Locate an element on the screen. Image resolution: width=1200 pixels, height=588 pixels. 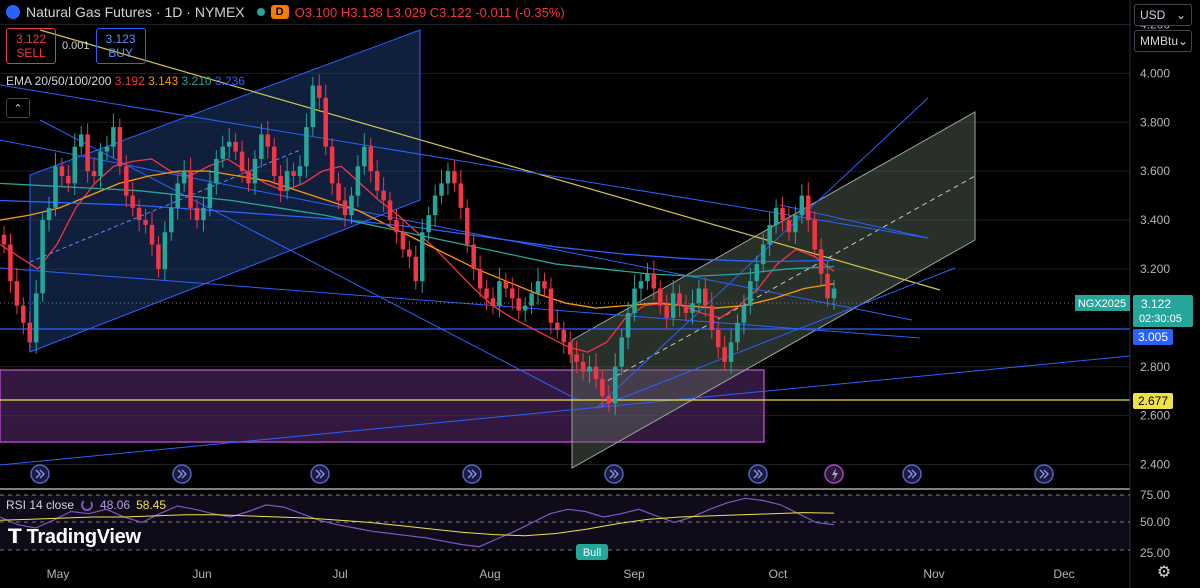
rsi-tick-label: 75.00 is located at coordinates (1155, 495).